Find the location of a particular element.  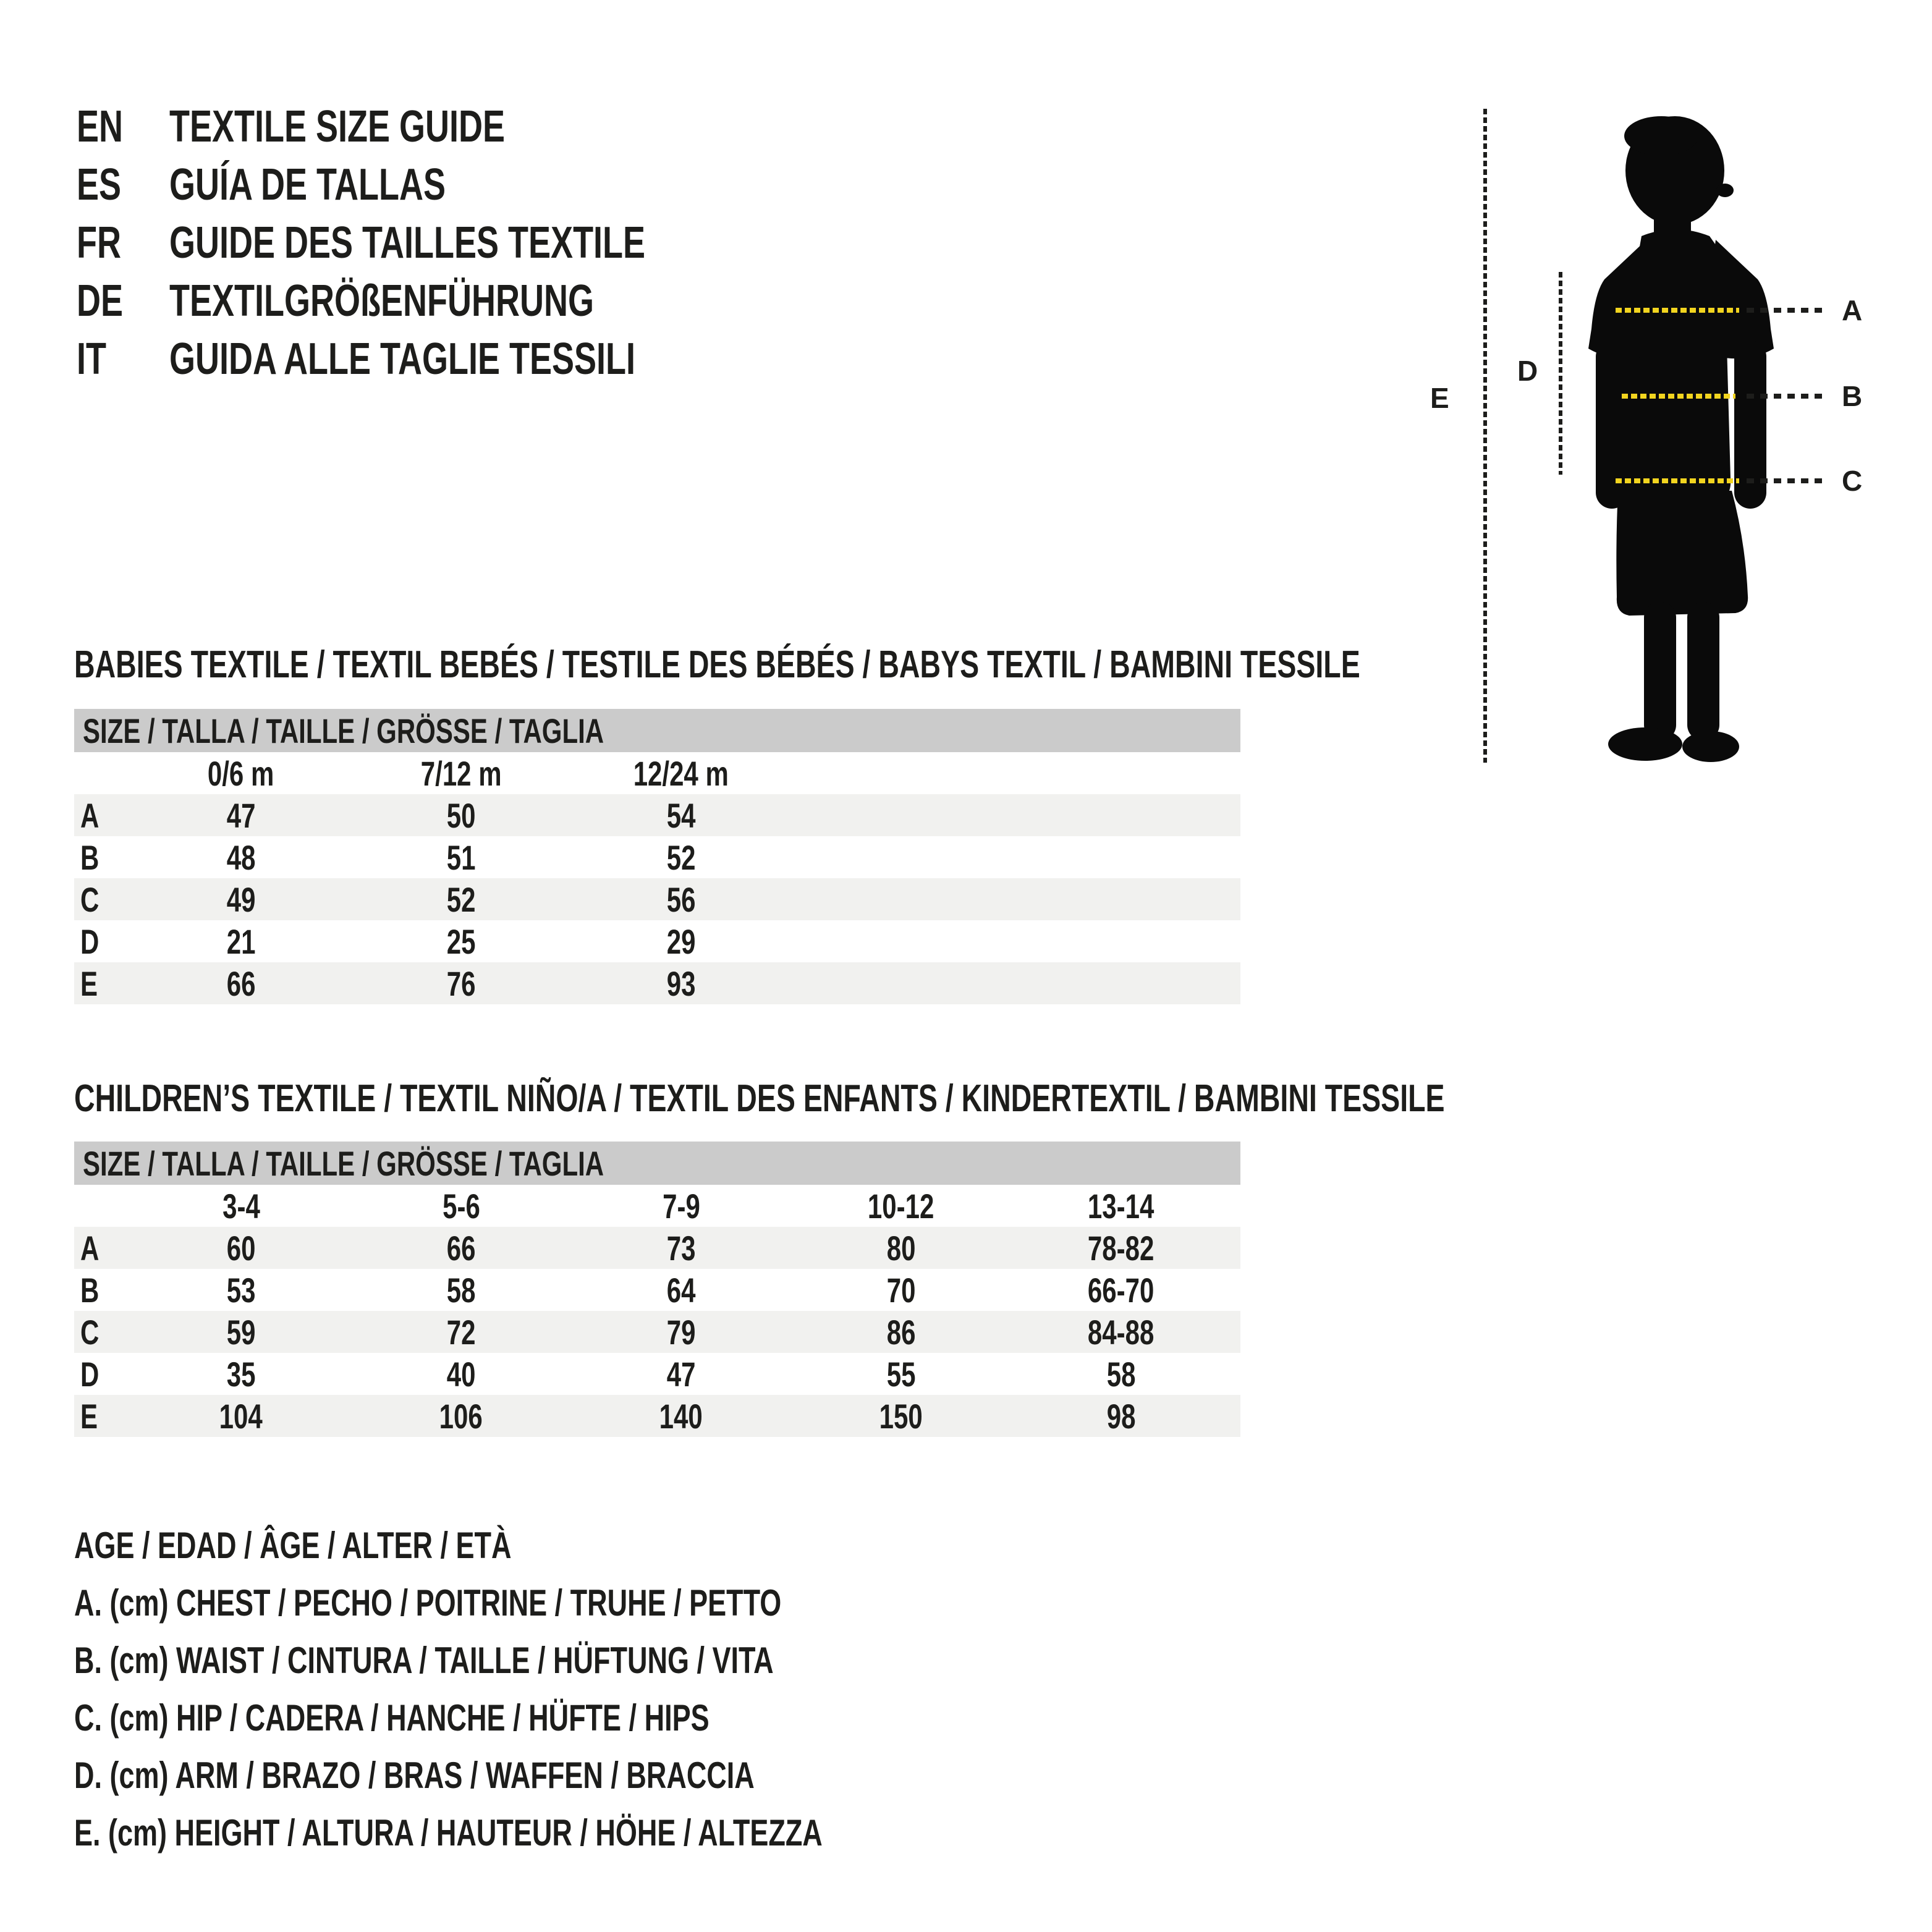

hip-line-dark-dashes is located at coordinates (1784, 480).